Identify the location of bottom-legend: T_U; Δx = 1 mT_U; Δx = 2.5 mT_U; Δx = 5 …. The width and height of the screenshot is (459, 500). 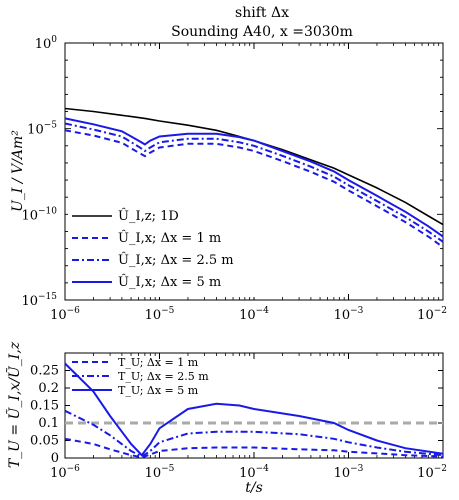
(140, 376).